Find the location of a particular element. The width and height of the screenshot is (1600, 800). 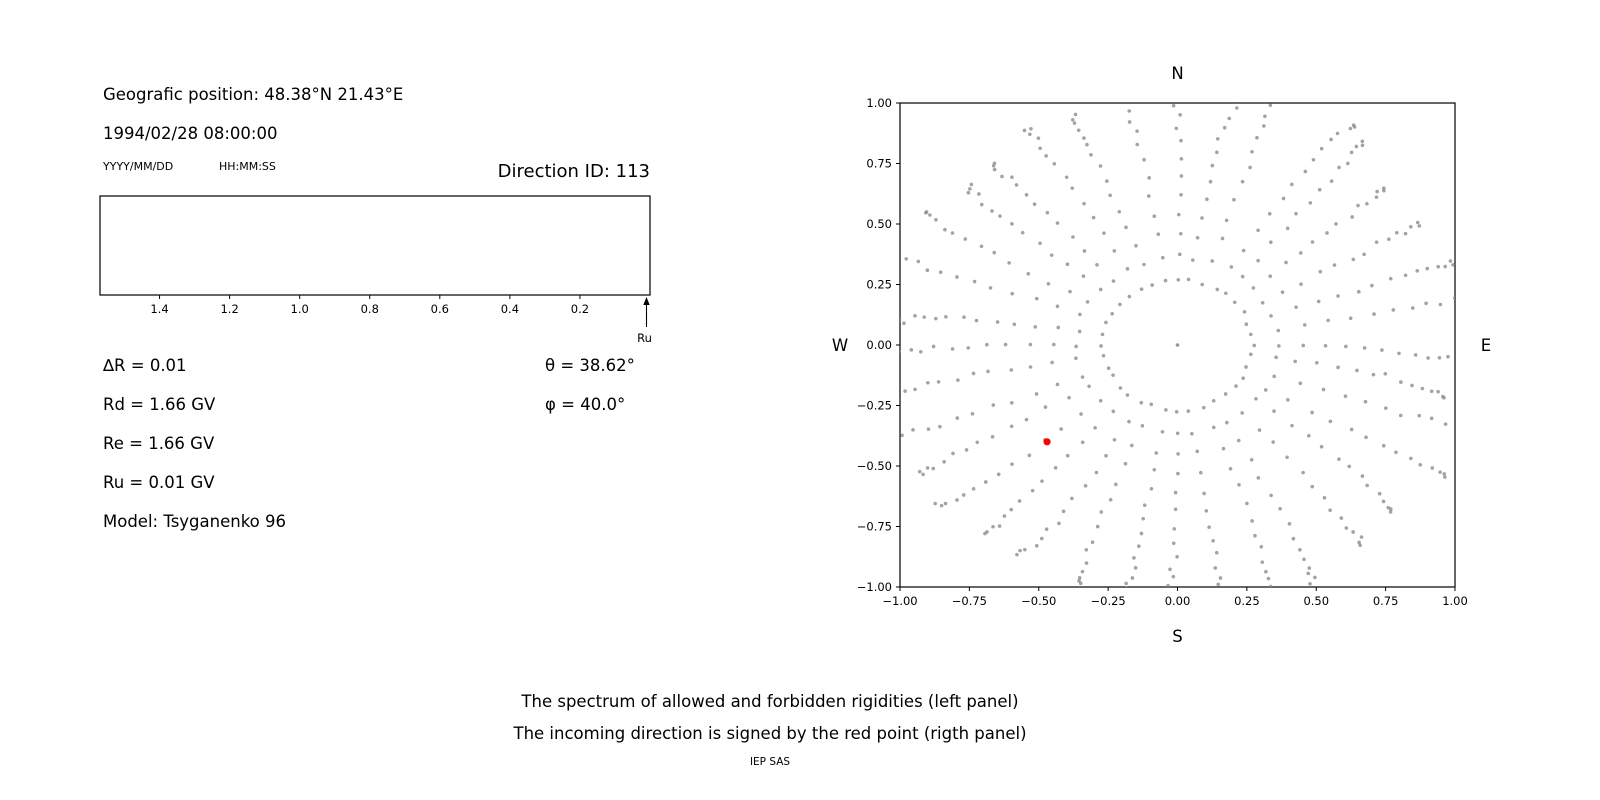

ru-label: Ru = 0.01 GV is located at coordinates (159, 482).